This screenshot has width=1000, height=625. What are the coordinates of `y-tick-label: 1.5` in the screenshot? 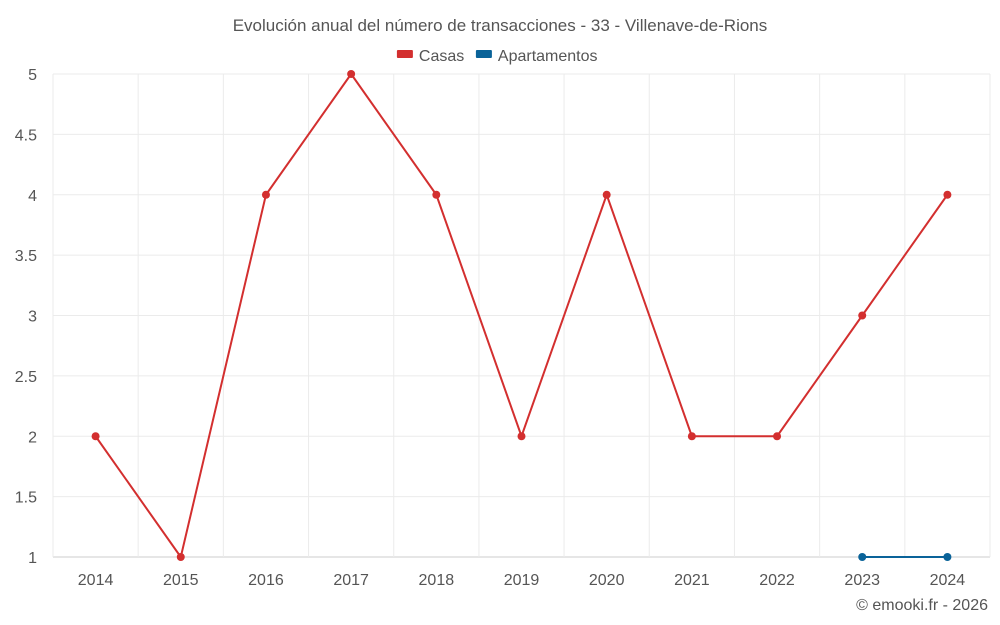 It's located at (26, 498).